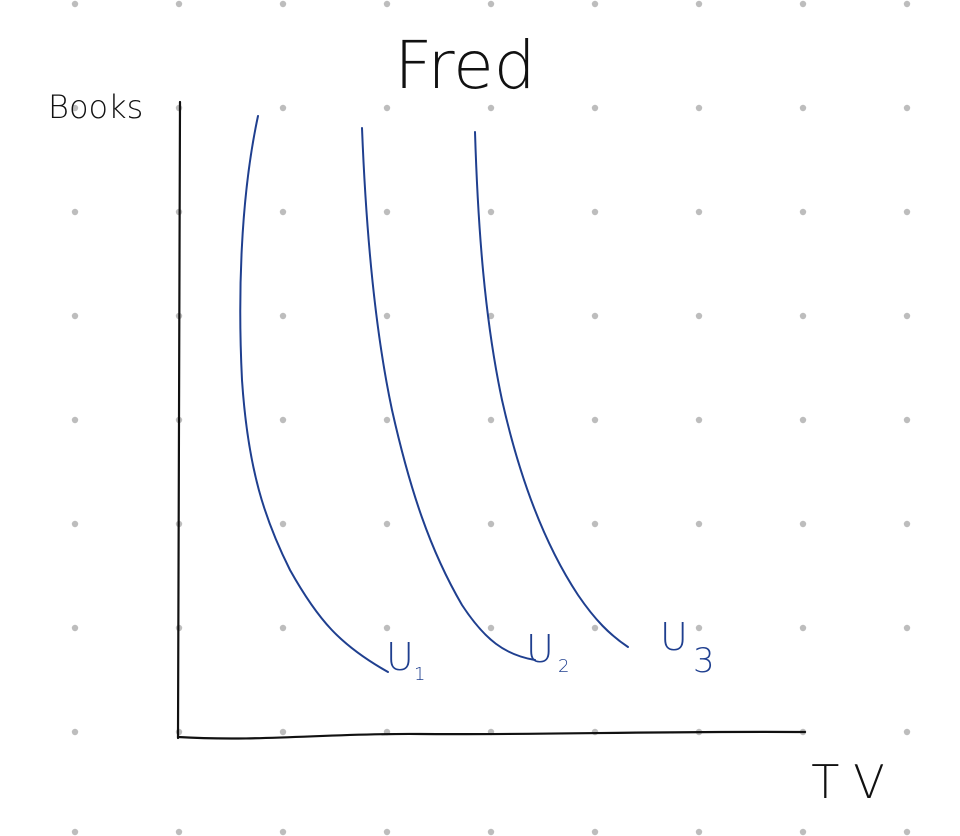 This screenshot has height=836, width=960. I want to click on curve-label-u2: U 2, so click(547, 652).